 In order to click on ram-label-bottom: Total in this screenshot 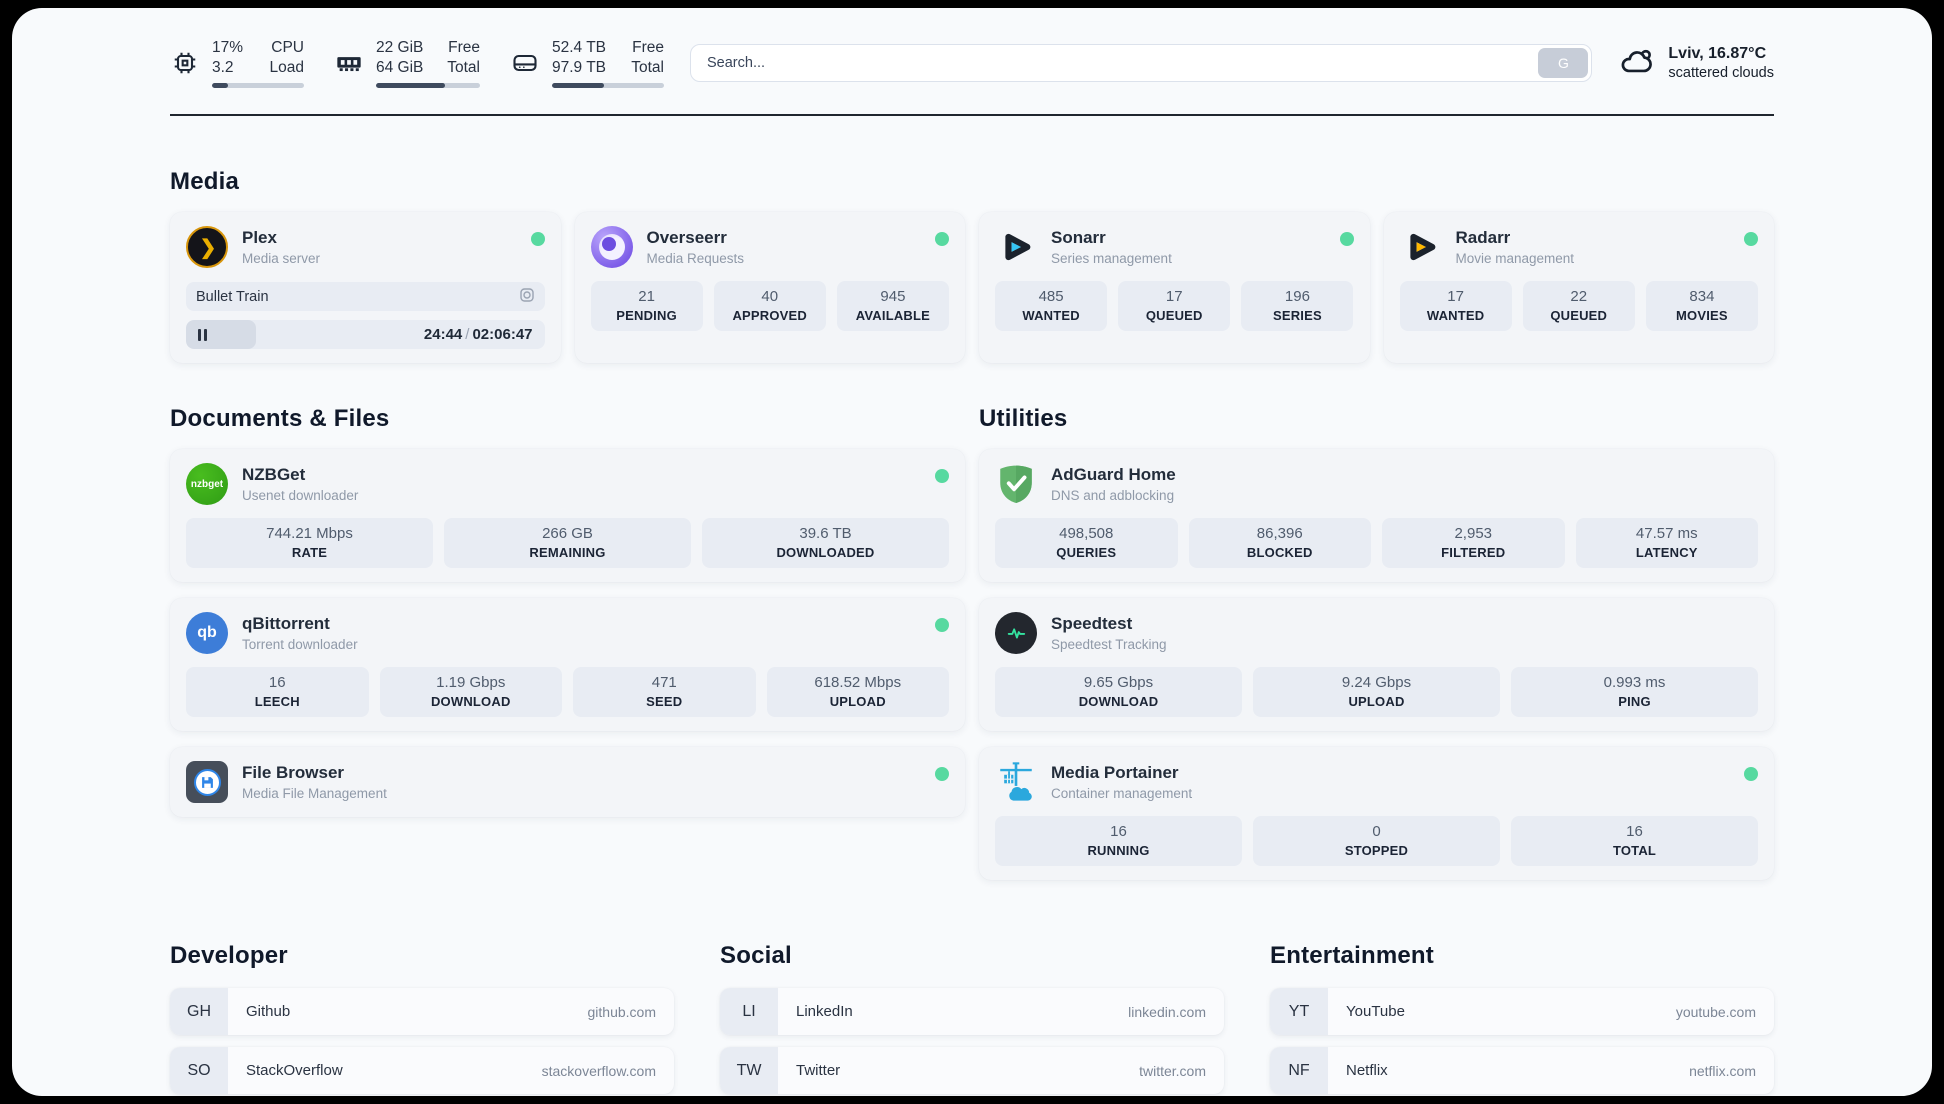, I will do `click(463, 68)`.